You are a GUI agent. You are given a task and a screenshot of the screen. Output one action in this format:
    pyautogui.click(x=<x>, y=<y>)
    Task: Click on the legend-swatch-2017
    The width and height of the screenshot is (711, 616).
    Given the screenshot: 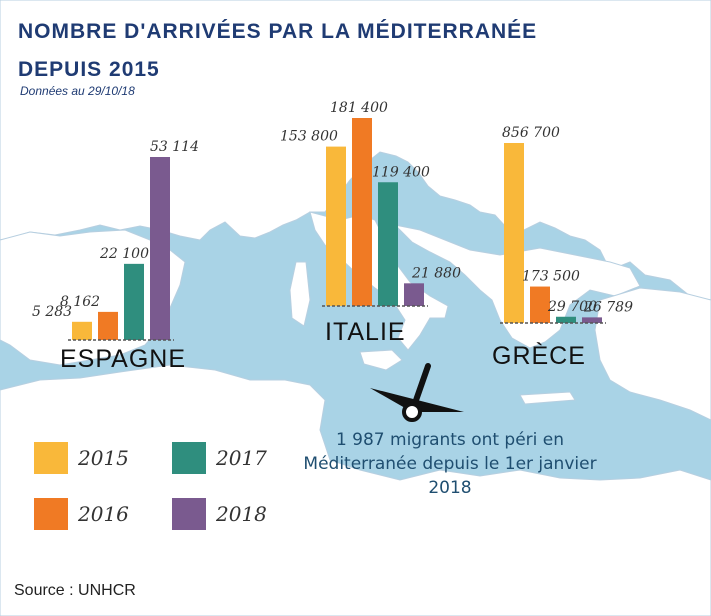 What is the action you would take?
    pyautogui.click(x=189, y=458)
    